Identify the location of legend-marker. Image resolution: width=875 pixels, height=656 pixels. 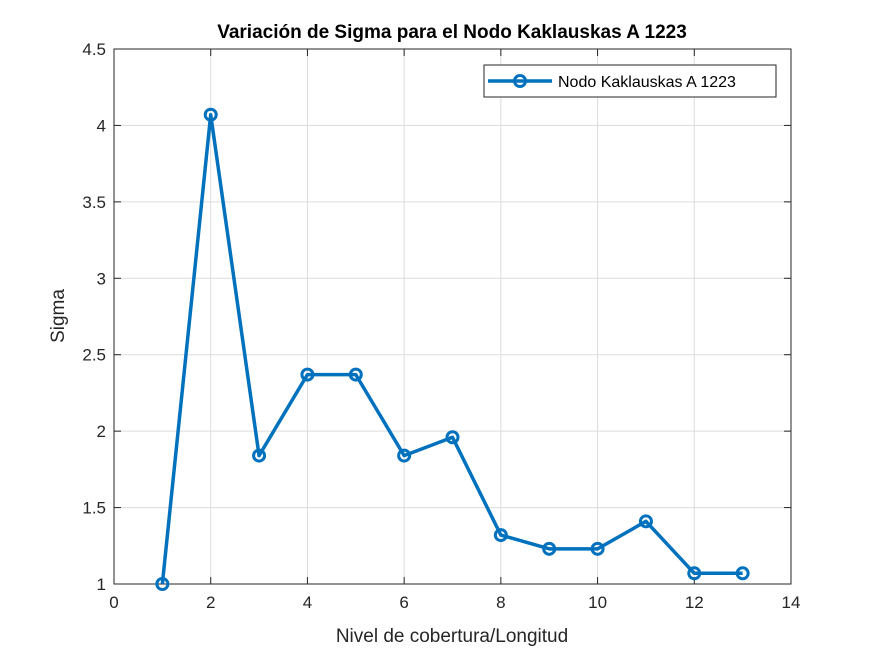
(520, 81).